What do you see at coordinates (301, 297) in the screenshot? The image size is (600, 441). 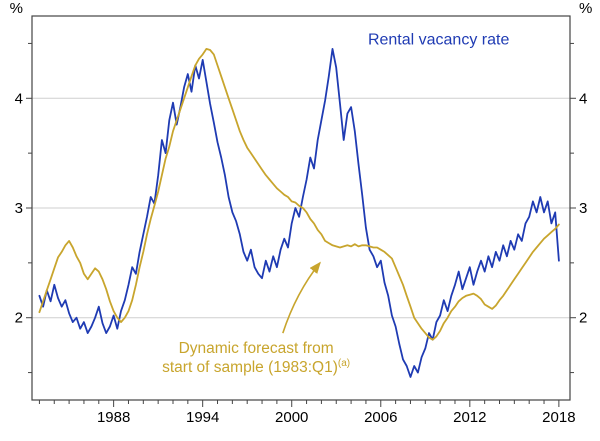 I see `forecast-arrow` at bounding box center [301, 297].